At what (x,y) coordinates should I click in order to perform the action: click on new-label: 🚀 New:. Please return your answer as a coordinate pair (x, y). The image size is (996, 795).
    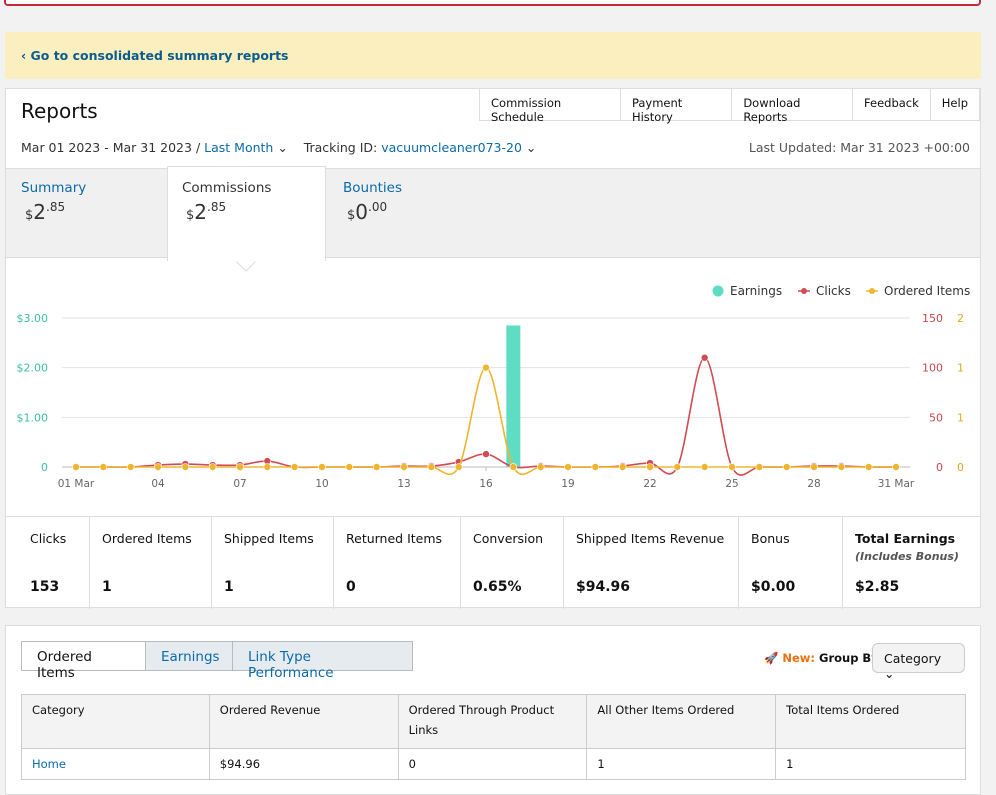
    Looking at the image, I should click on (789, 658).